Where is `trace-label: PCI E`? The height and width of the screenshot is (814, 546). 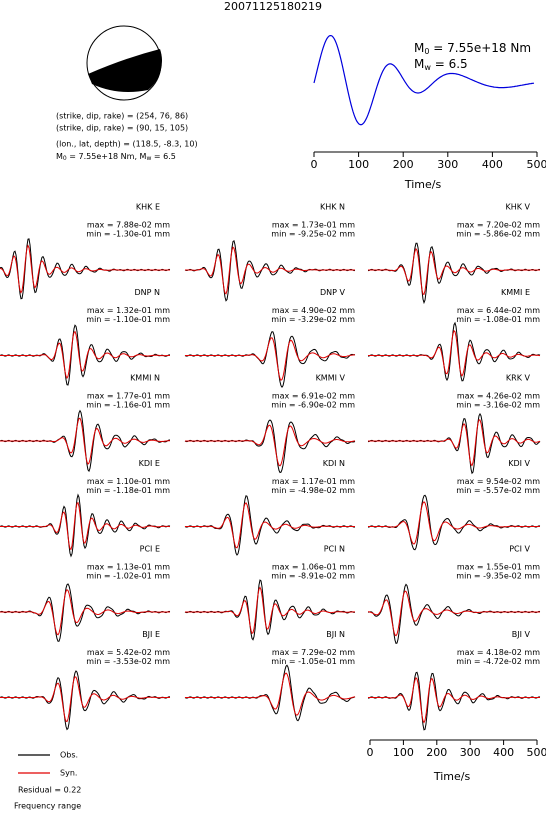
trace-label: PCI E is located at coordinates (150, 549).